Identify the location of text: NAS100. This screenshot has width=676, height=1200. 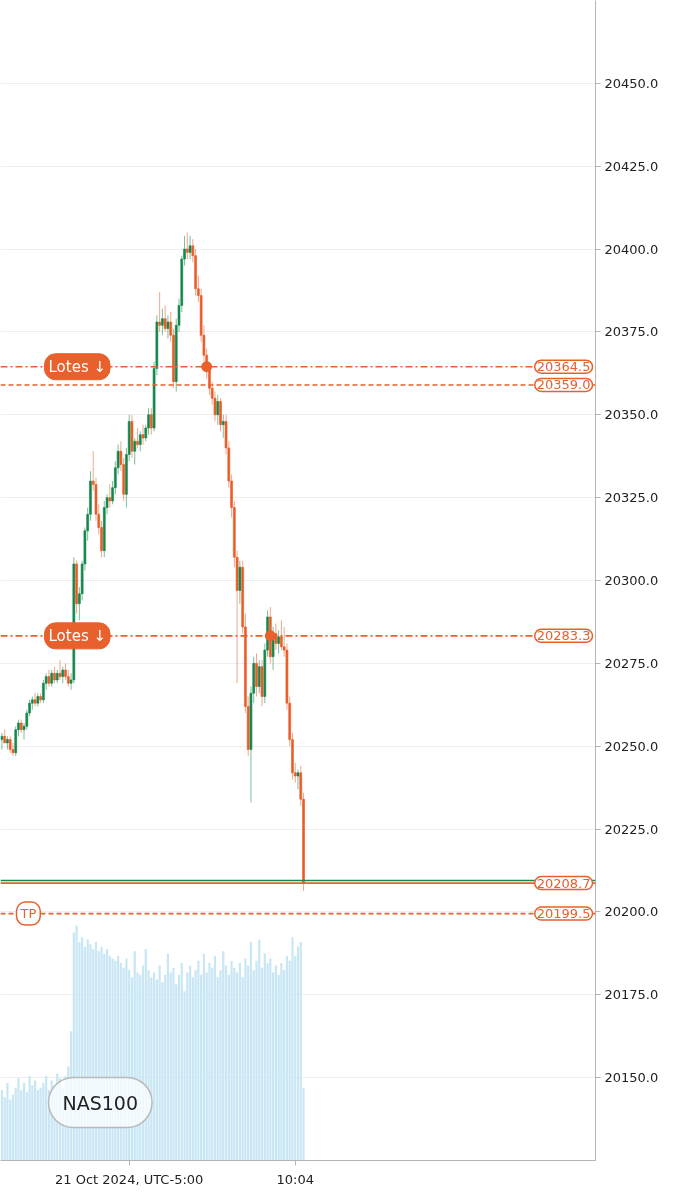
(100, 1102).